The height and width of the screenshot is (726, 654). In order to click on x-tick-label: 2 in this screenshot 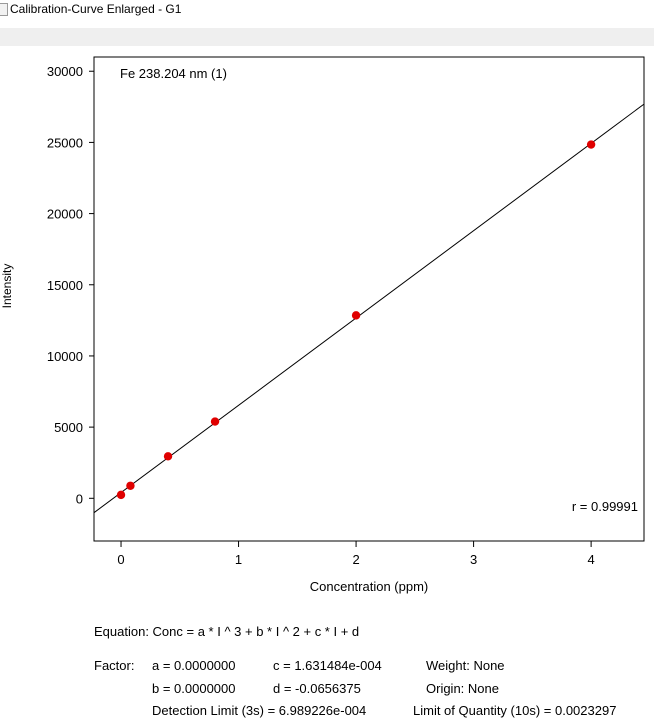, I will do `click(355, 559)`.